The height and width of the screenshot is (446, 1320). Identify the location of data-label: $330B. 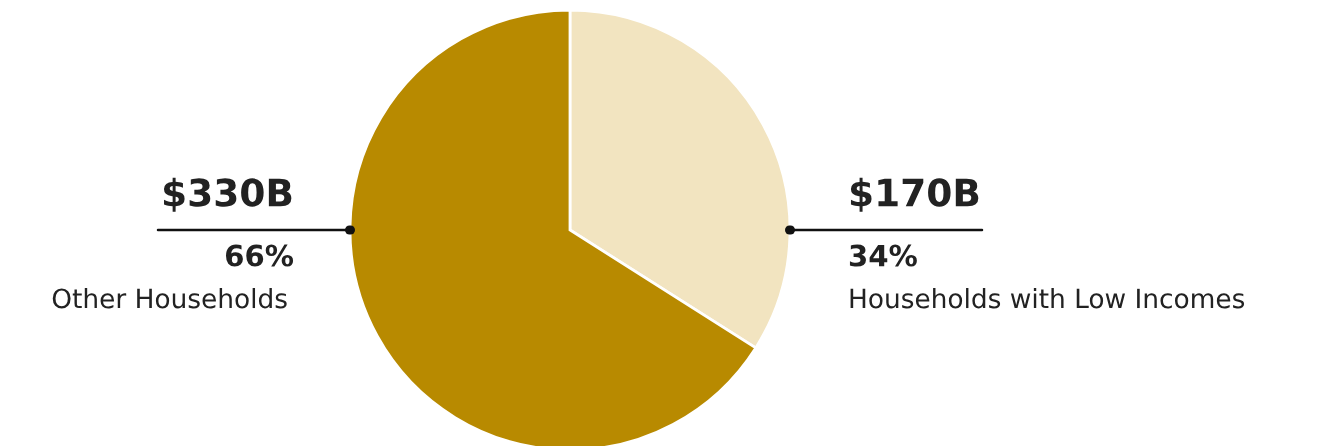
(227, 194).